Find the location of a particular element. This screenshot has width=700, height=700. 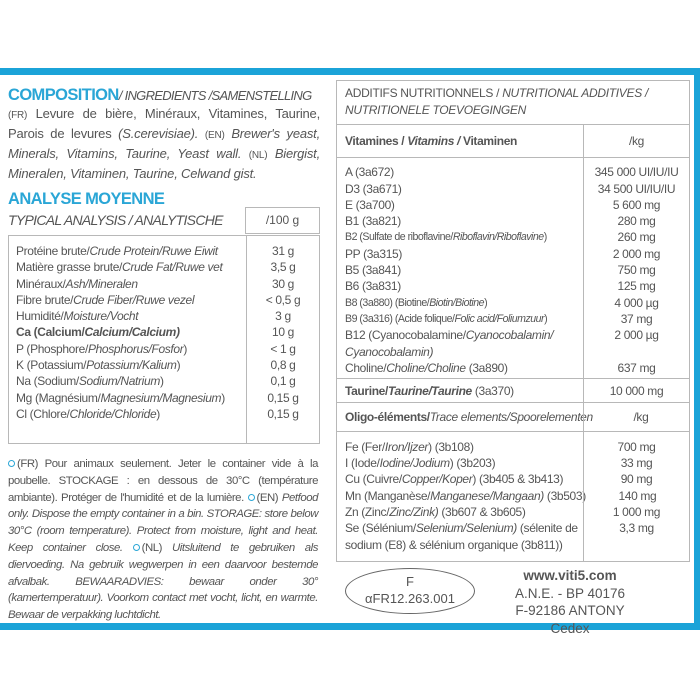

frame-border-bottom is located at coordinates (350, 626).